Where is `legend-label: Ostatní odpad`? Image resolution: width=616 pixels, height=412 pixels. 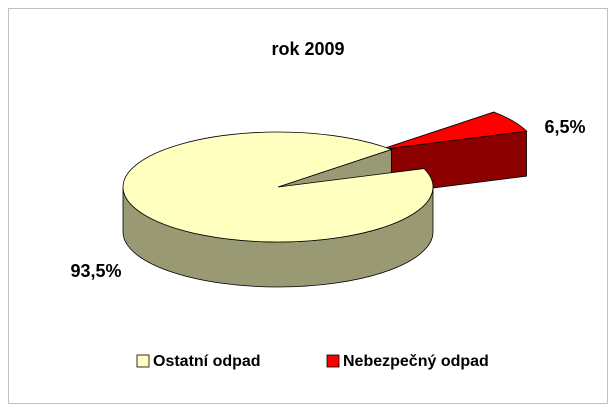
legend-label: Ostatní odpad is located at coordinates (207, 361).